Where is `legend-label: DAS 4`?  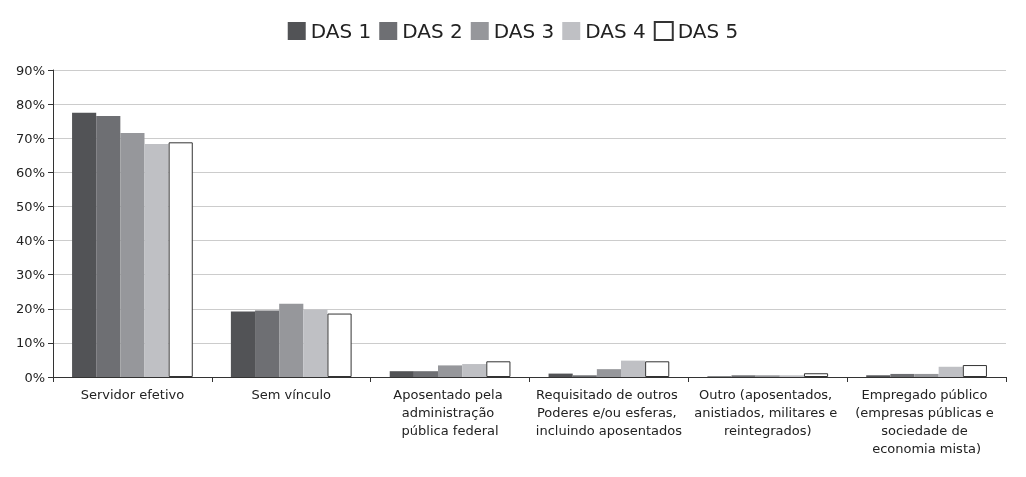 legend-label: DAS 4 is located at coordinates (615, 31).